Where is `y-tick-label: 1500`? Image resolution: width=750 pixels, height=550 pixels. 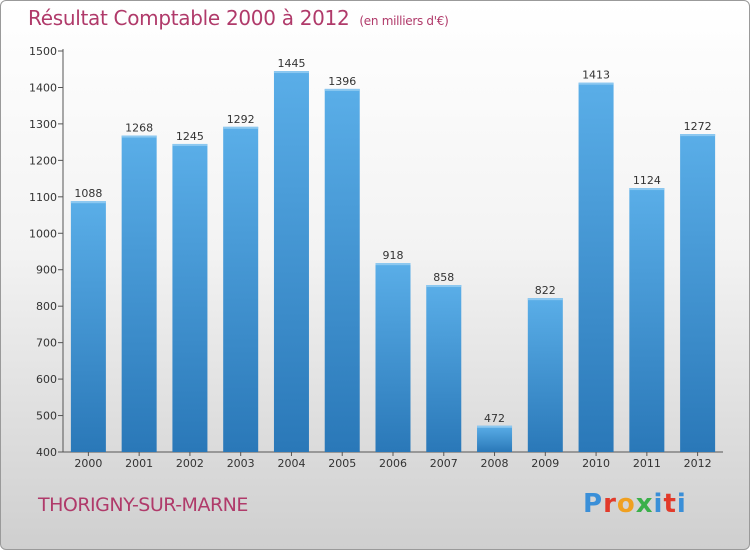 y-tick-label: 1500 is located at coordinates (43, 51).